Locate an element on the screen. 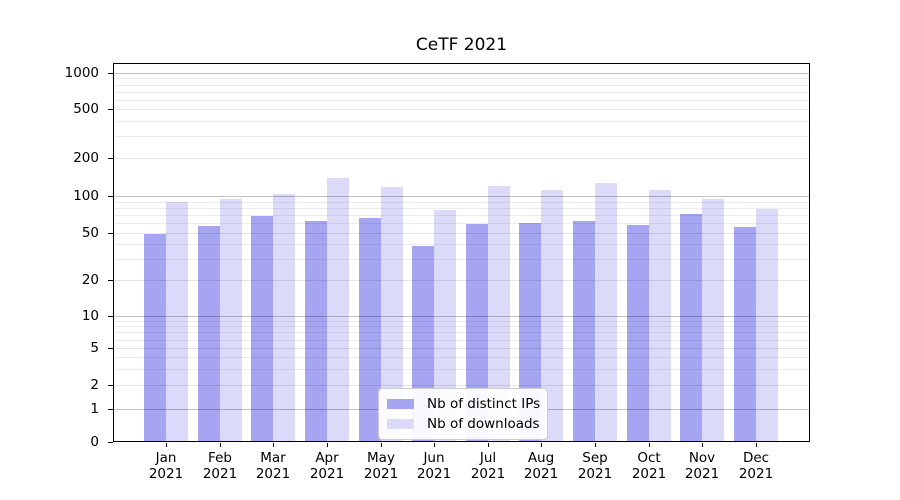 The width and height of the screenshot is (900, 500). y-tick-label-500: 500 is located at coordinates (86, 109).